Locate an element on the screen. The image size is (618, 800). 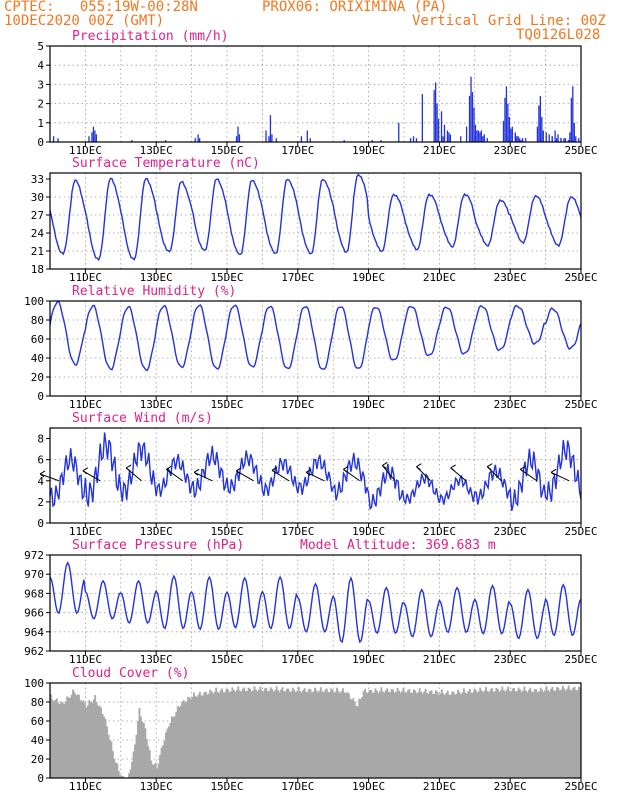
y-tick-label: 8 is located at coordinates (40, 439).